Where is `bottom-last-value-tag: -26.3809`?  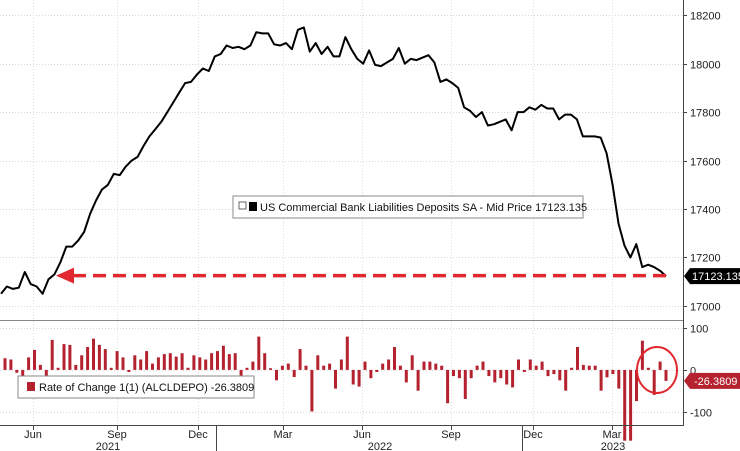
bottom-last-value-tag: -26.3809 is located at coordinates (712, 380).